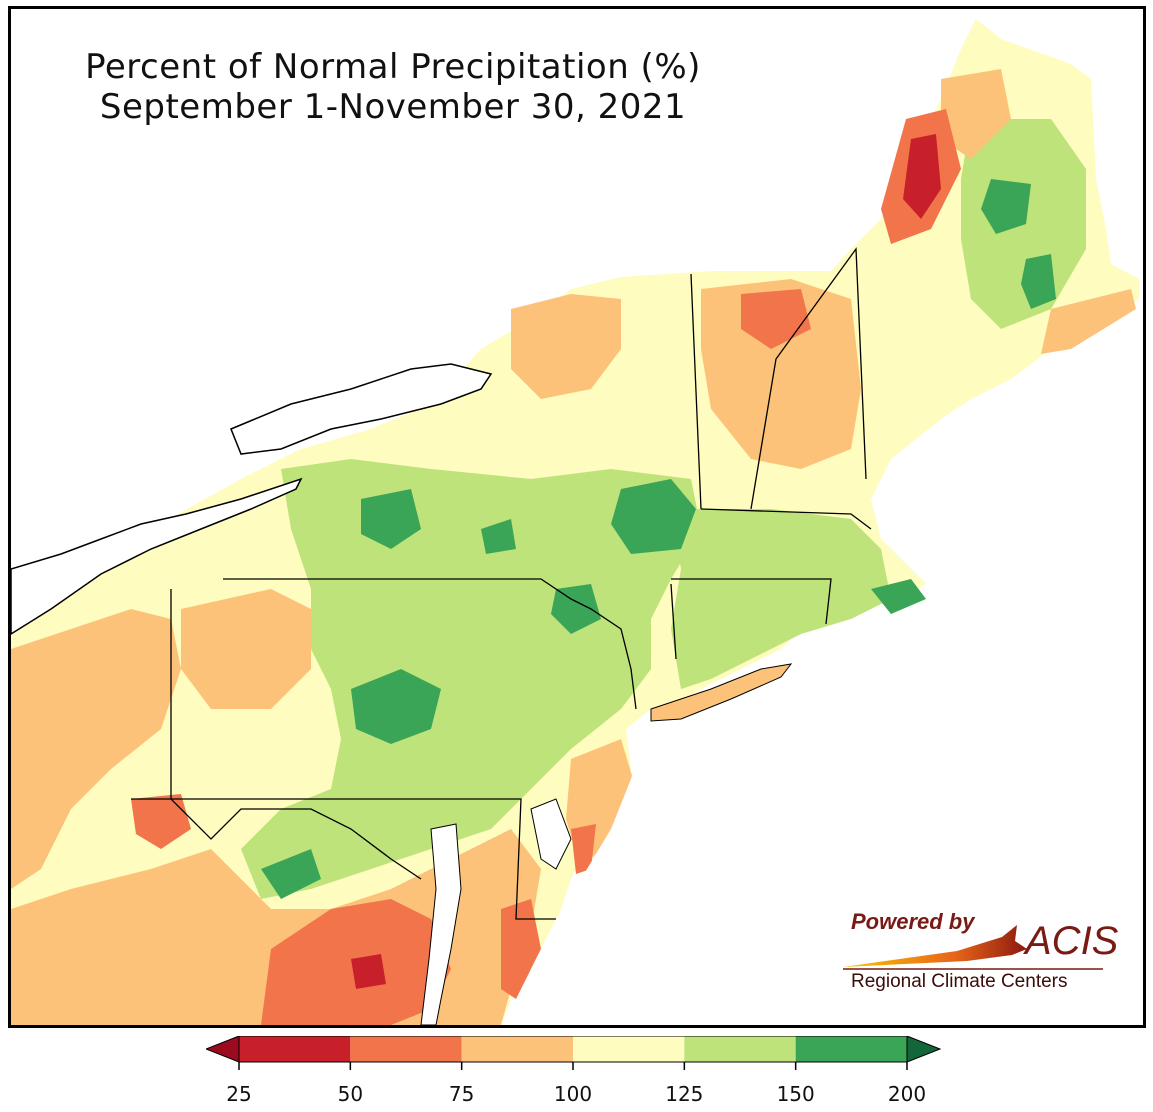 The height and width of the screenshot is (1112, 1153). What do you see at coordinates (976, 114) in the screenshot?
I see `dry-zone-ne-maine` at bounding box center [976, 114].